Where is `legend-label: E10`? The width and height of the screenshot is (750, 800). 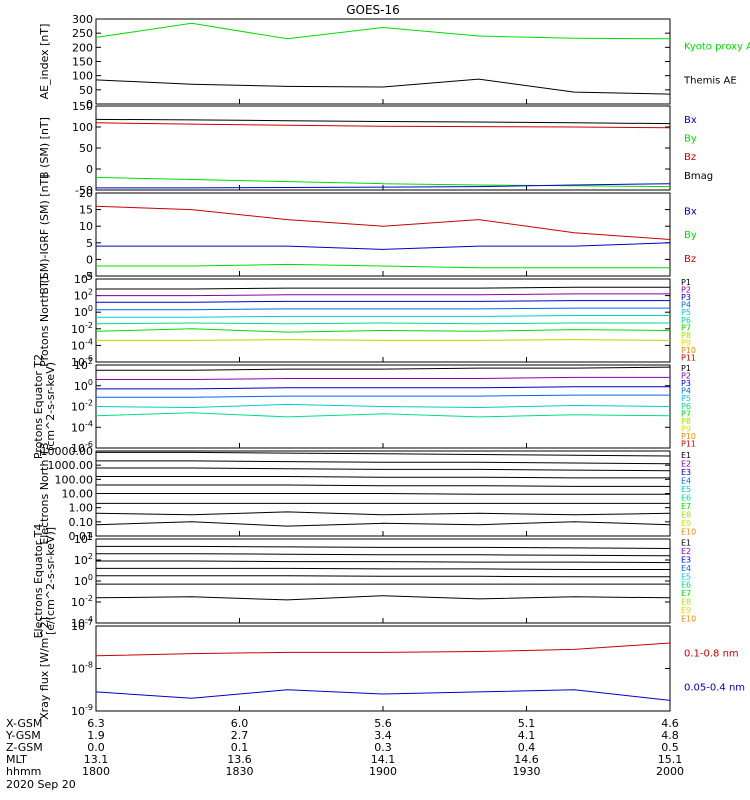
legend-label: E10 is located at coordinates (688, 618).